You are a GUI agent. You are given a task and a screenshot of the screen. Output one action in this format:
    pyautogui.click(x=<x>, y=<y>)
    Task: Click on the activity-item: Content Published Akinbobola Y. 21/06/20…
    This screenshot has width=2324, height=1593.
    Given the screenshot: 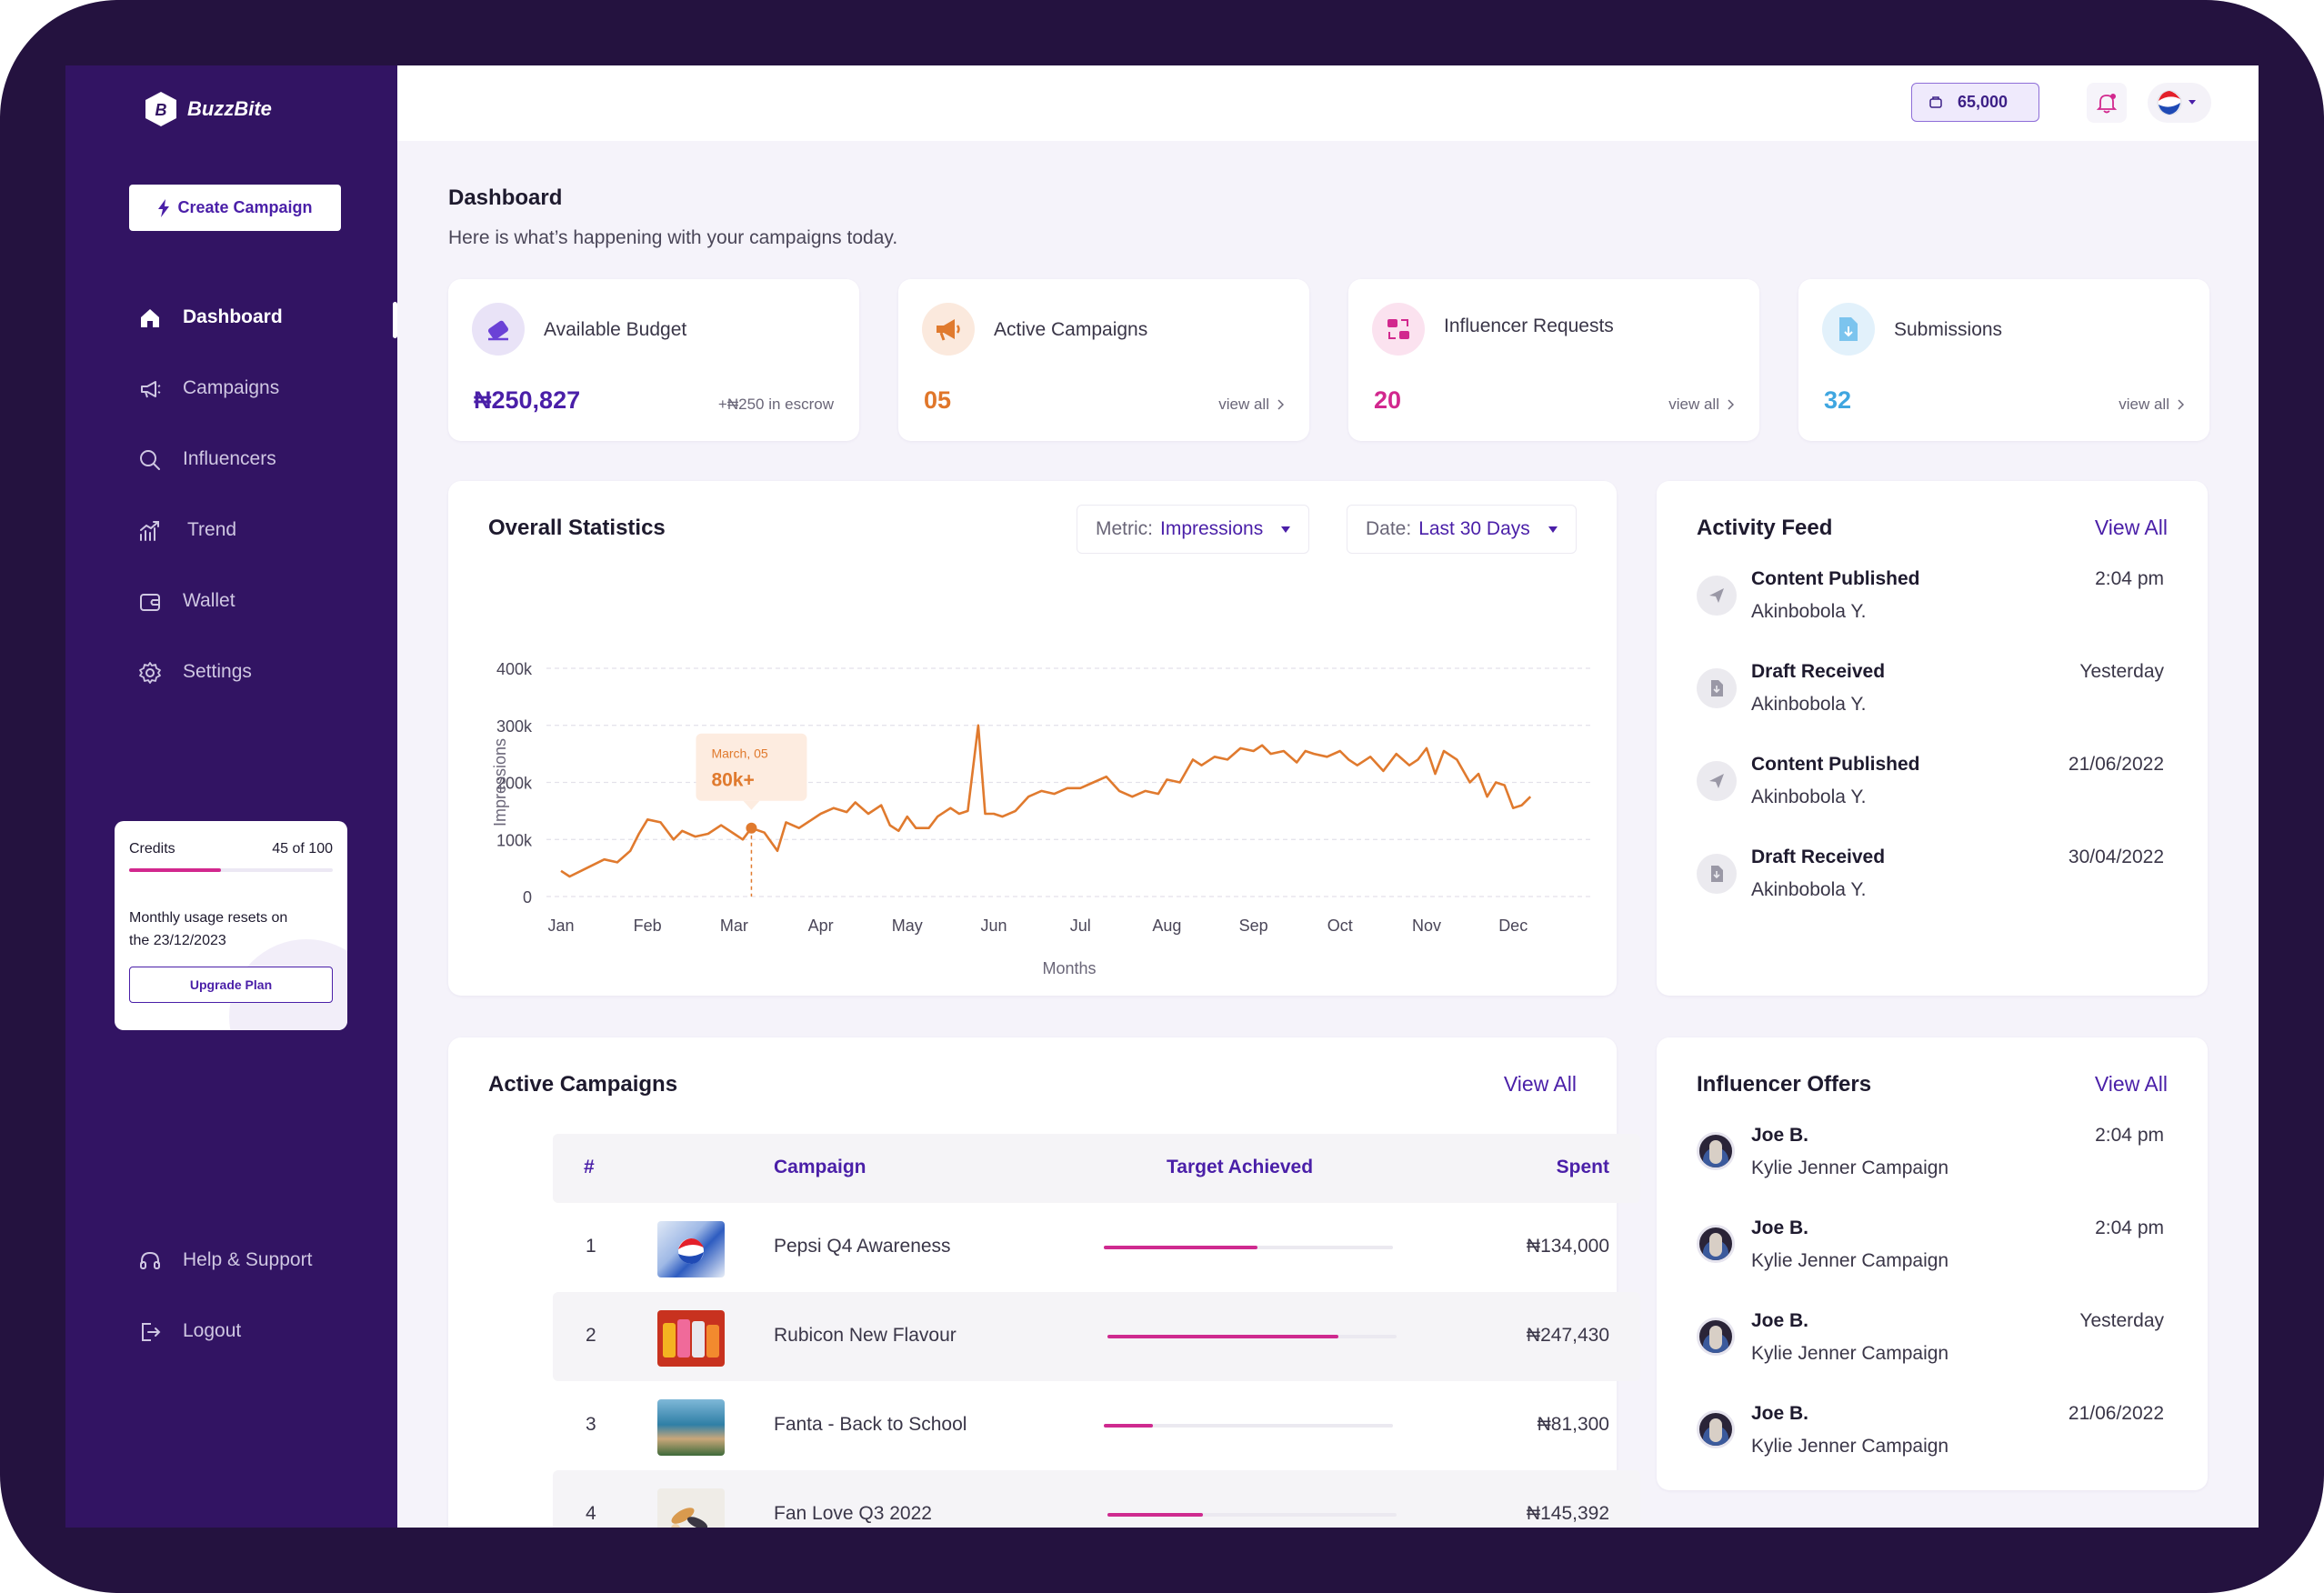 What is the action you would take?
    pyautogui.click(x=1931, y=790)
    